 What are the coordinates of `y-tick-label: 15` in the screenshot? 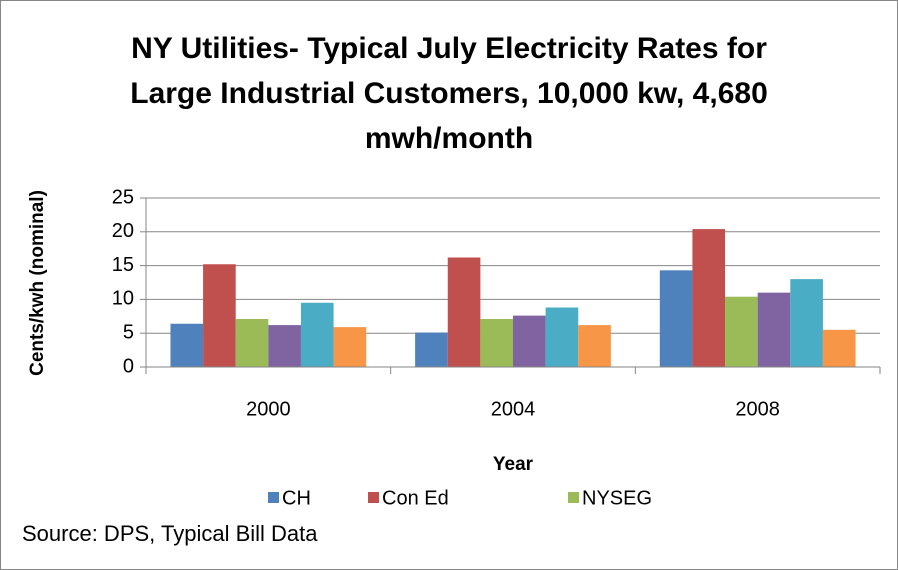 It's located at (123, 265).